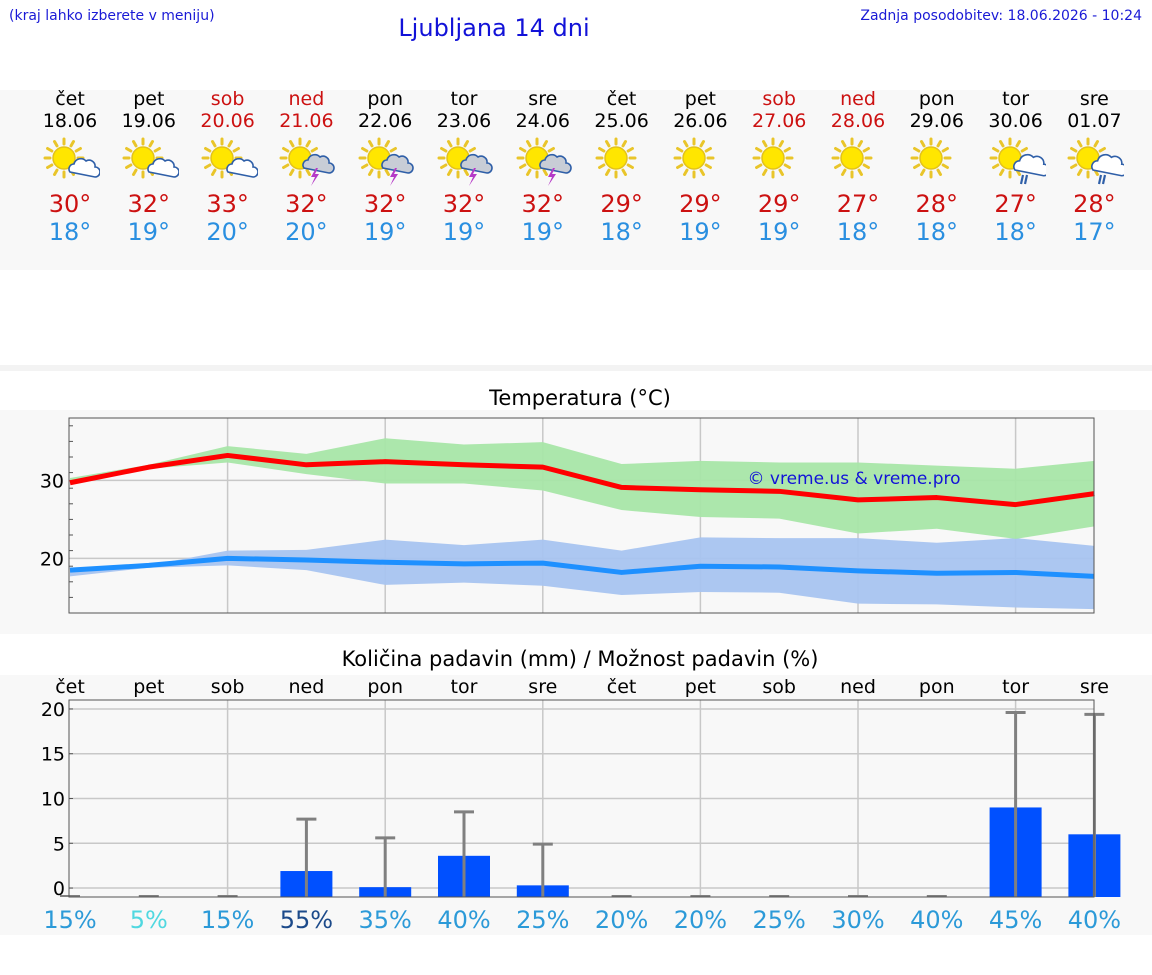  What do you see at coordinates (621, 121) in the screenshot?
I see `day-date: 25.06` at bounding box center [621, 121].